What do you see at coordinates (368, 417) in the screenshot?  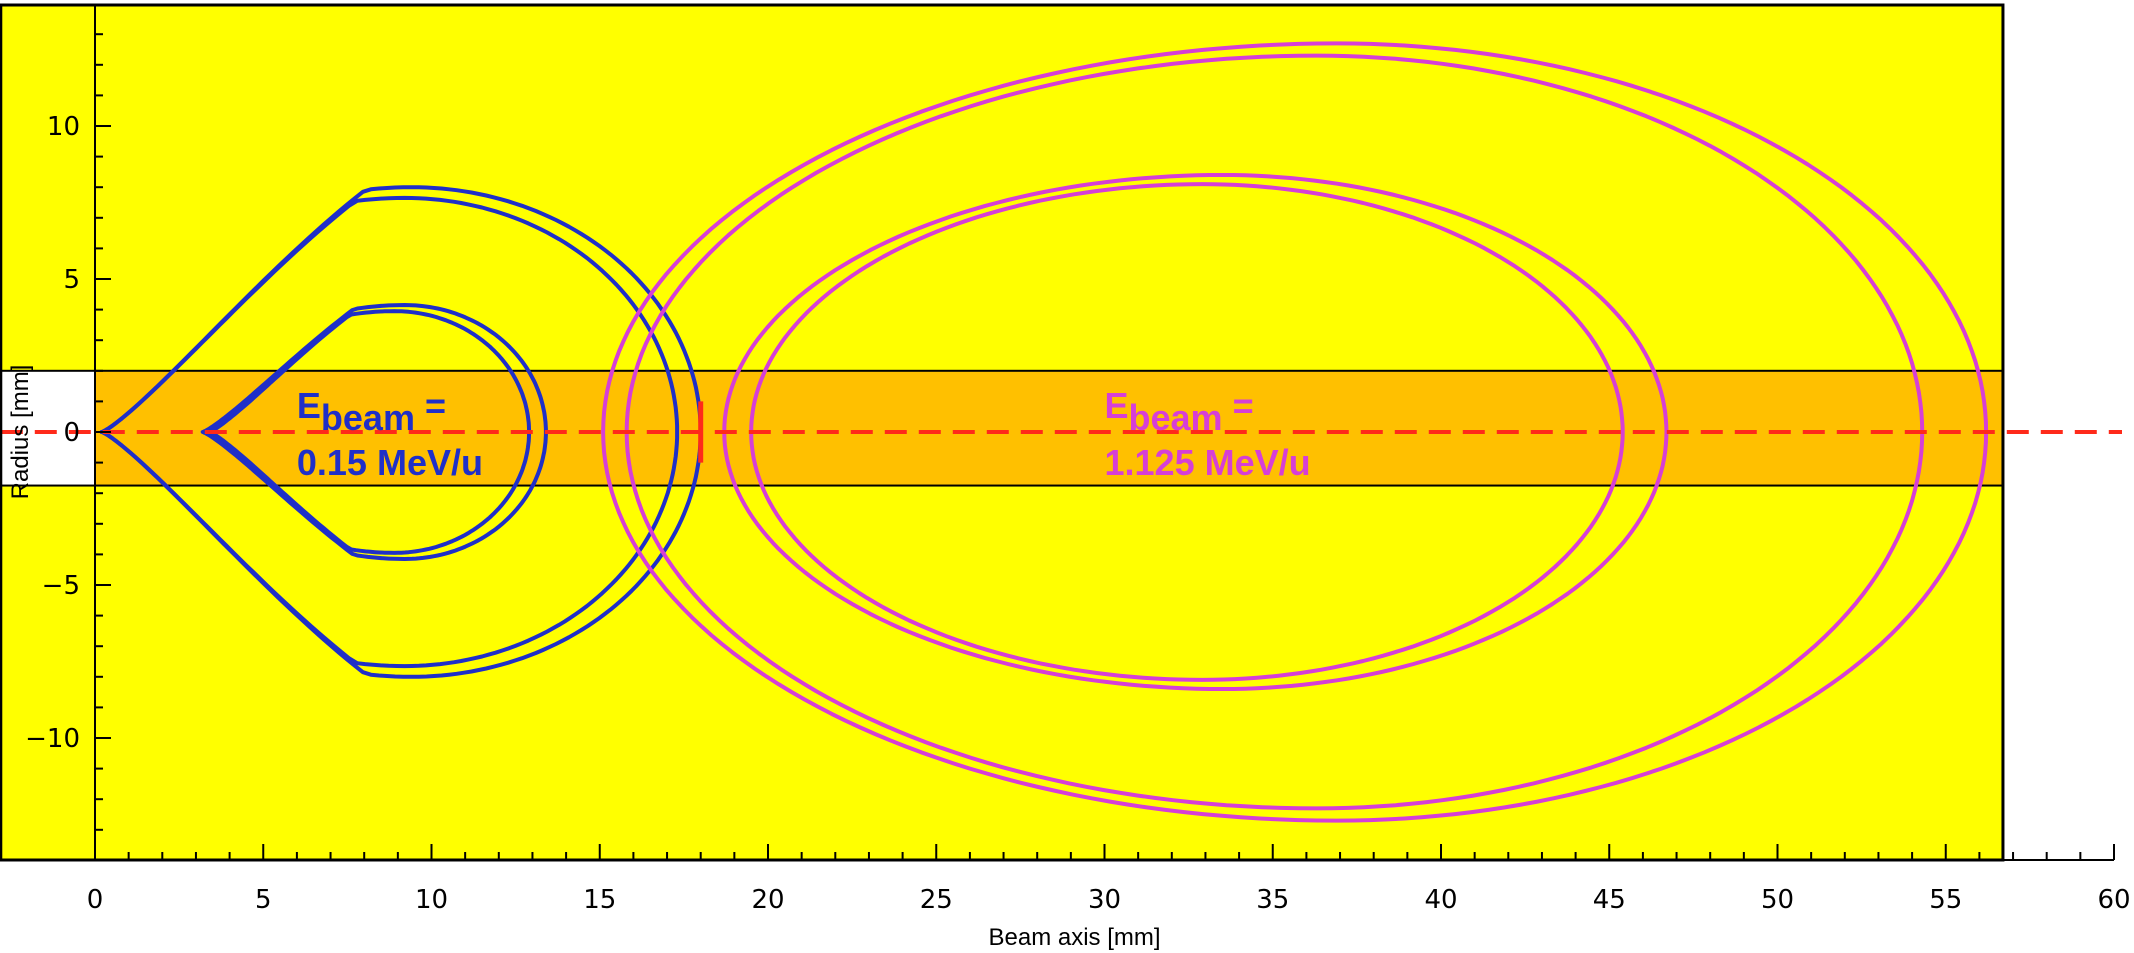 I see `annotation-low-subscript: beam` at bounding box center [368, 417].